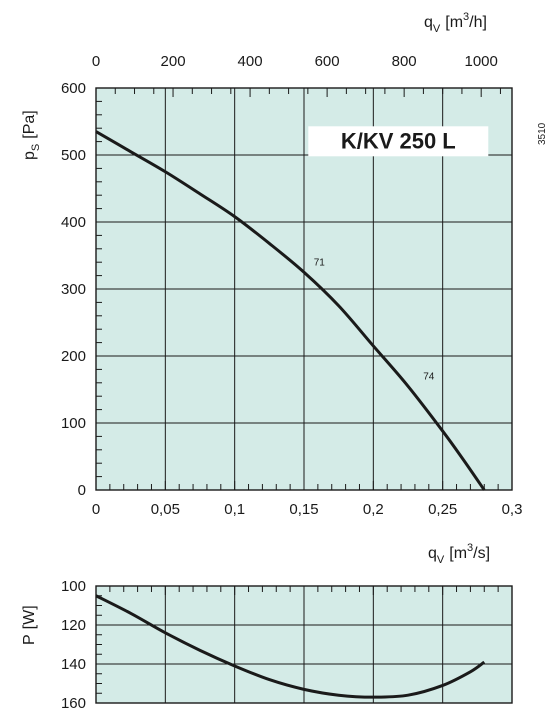 The image size is (550, 713). I want to click on flow-m3s-tick-label: 0,2, so click(373, 509).